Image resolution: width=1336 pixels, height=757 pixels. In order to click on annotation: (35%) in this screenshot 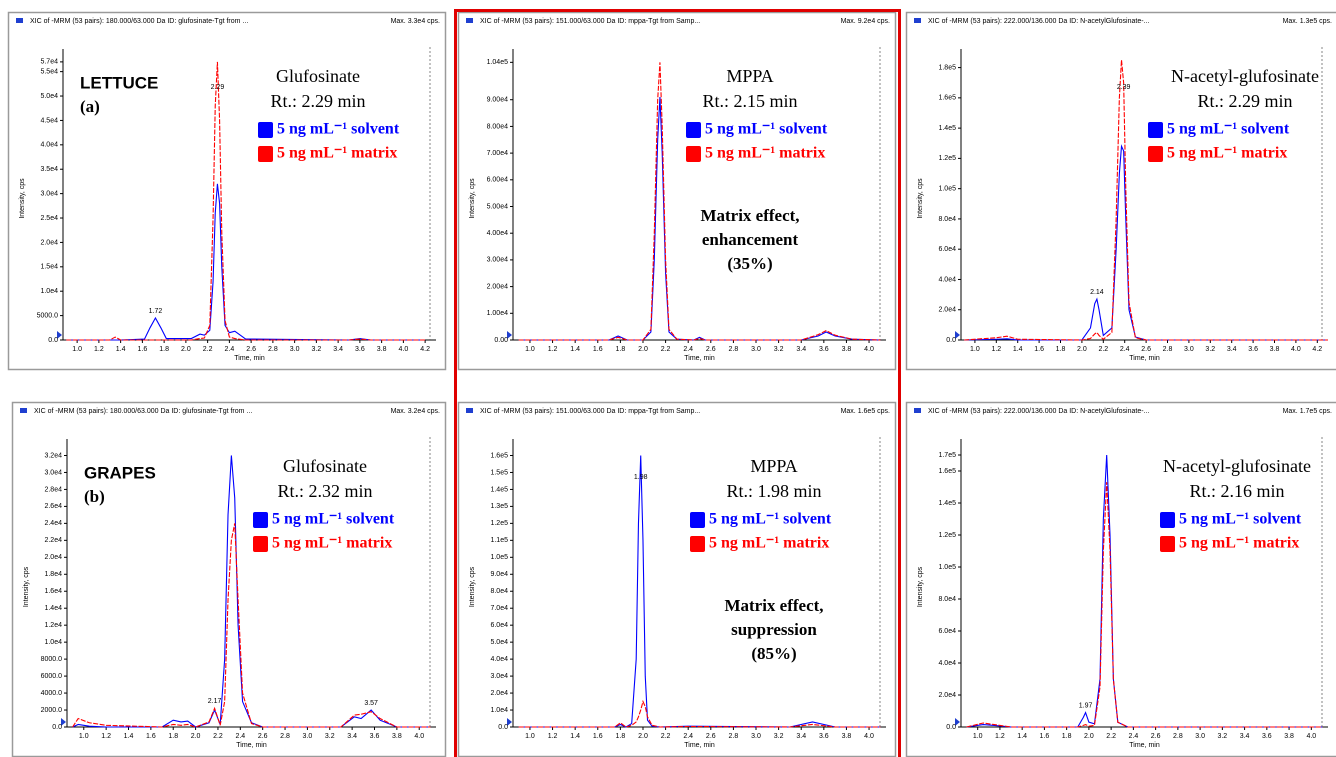, I will do `click(749, 263)`.